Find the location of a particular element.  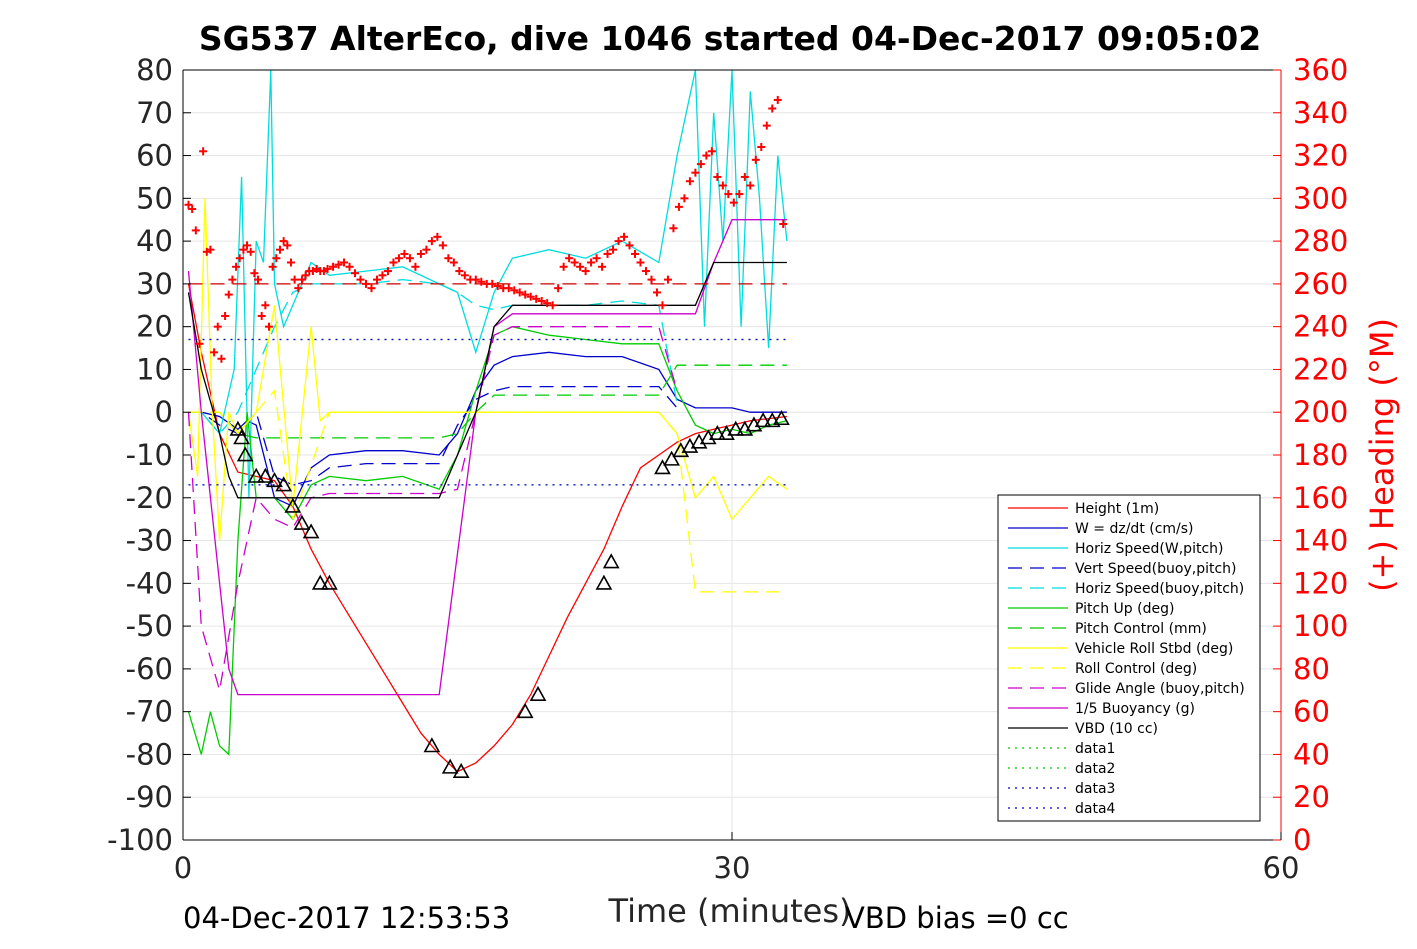

right-tick-label: 160 is located at coordinates (1320, 498).